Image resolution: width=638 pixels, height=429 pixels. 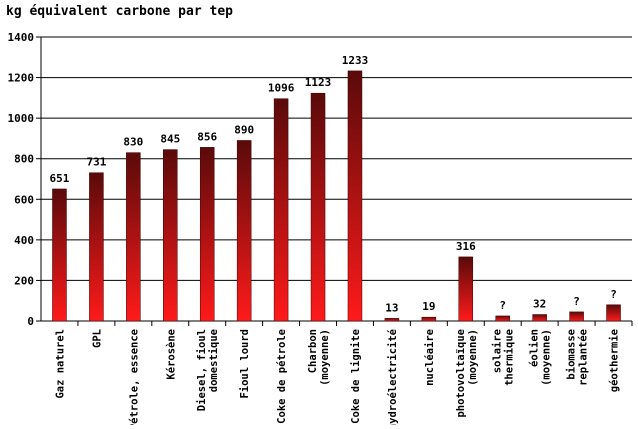 What do you see at coordinates (60, 178) in the screenshot?
I see `data-label: 651` at bounding box center [60, 178].